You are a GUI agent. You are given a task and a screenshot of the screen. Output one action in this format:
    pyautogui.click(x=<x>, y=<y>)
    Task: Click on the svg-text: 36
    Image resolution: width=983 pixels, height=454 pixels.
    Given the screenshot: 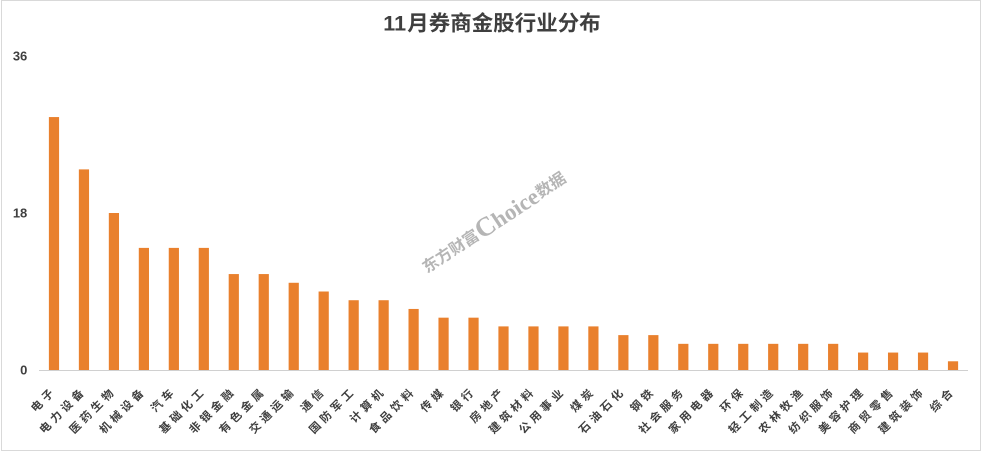 What is the action you would take?
    pyautogui.click(x=20, y=56)
    